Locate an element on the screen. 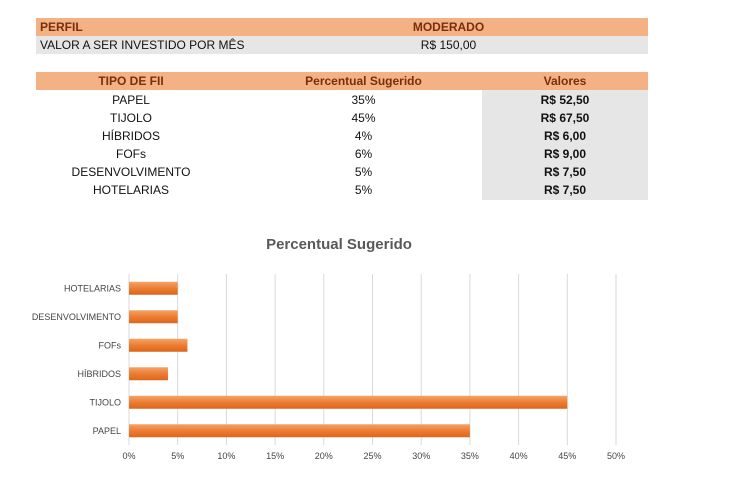 This screenshot has width=740, height=481. table-row: HOTELARIAS 5% R$ 7,50 is located at coordinates (342, 190).